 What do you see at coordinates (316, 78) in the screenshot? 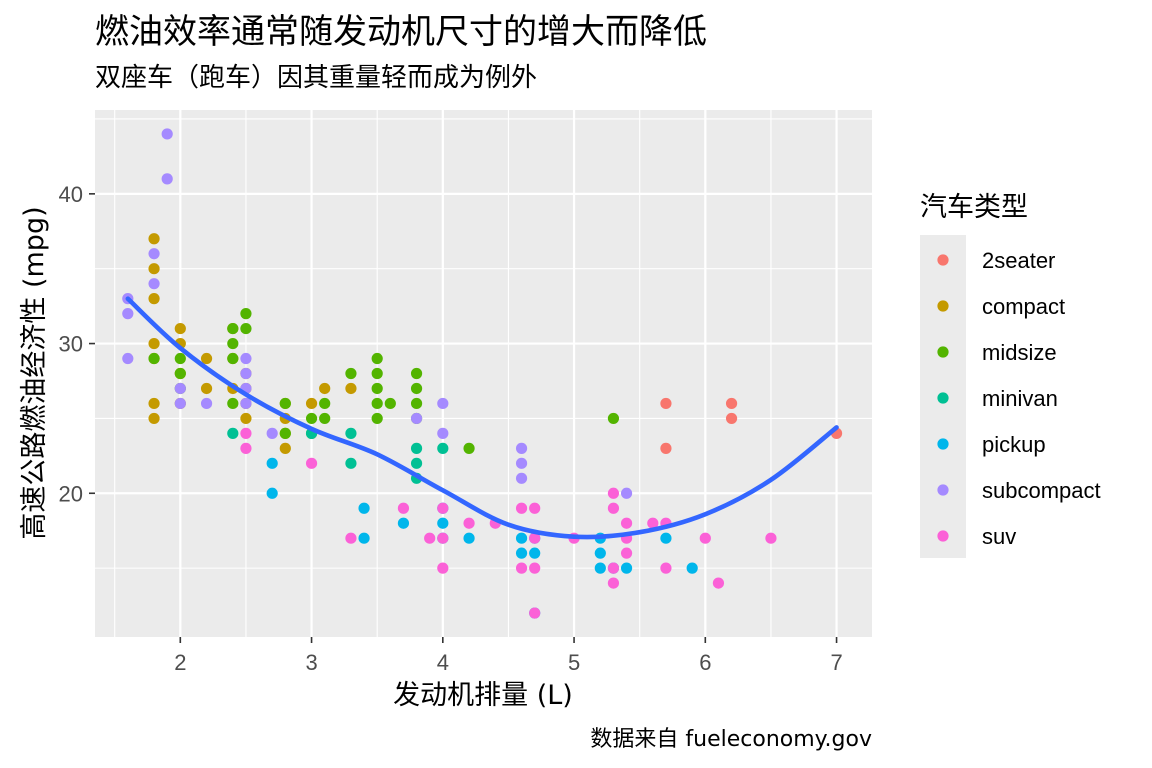
I see `chart-subtitle: 双座车（跑车）因其重量轻而成为例外` at bounding box center [316, 78].